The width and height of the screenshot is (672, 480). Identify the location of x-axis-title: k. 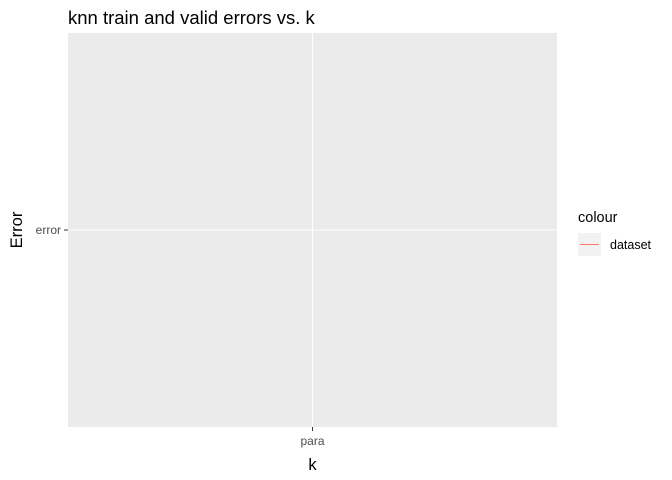
(312, 465).